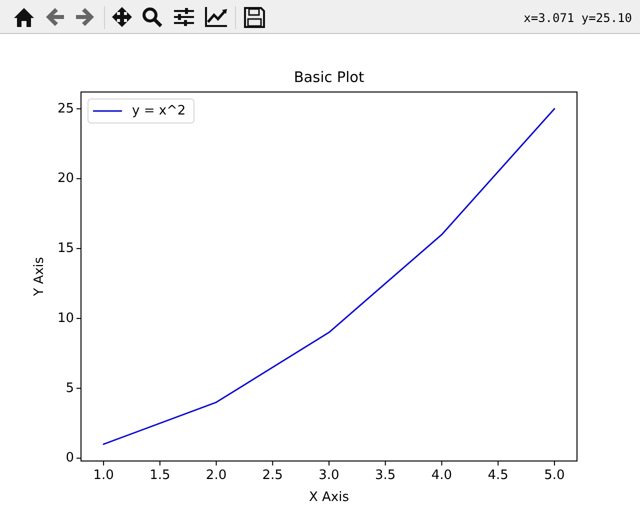 The height and width of the screenshot is (514, 640). What do you see at coordinates (65, 248) in the screenshot?
I see `y-tick-label: 15` at bounding box center [65, 248].